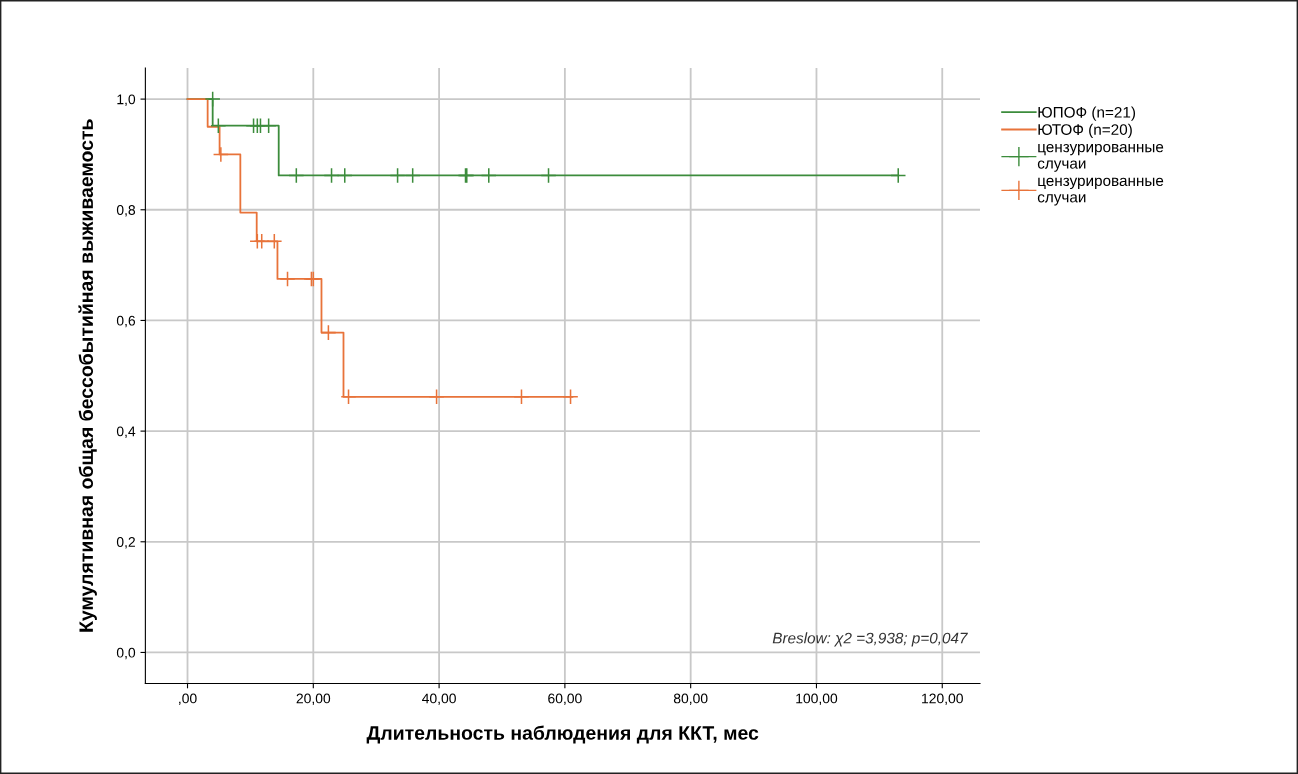  What do you see at coordinates (126, 432) in the screenshot?
I see `y-tick-label: 0,4` at bounding box center [126, 432].